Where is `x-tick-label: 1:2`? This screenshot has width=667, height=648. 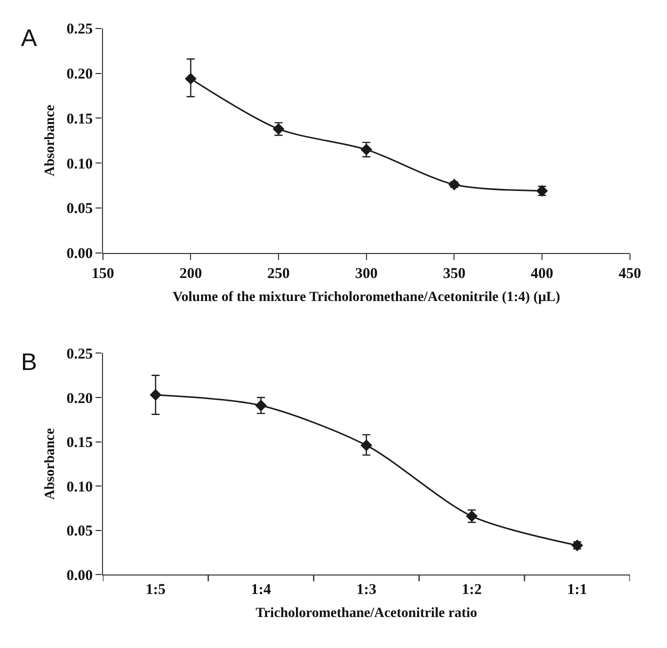
x-tick-label: 1:2 is located at coordinates (472, 590).